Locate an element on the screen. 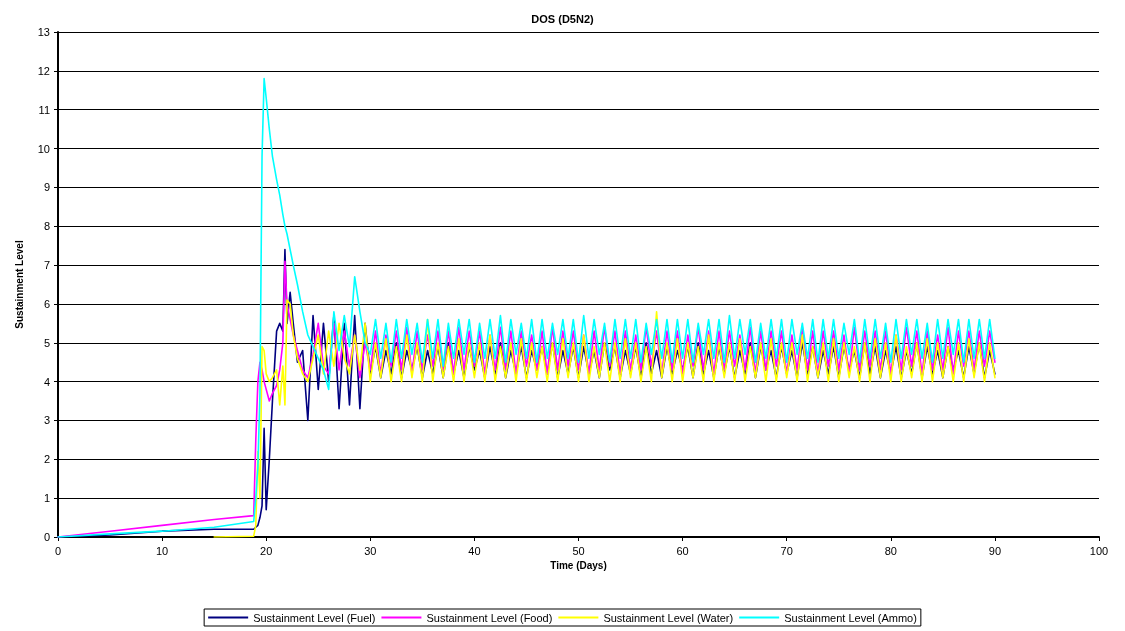 Image resolution: width=1125 pixels, height=631 pixels. x-tick-label: 60 is located at coordinates (682, 550).